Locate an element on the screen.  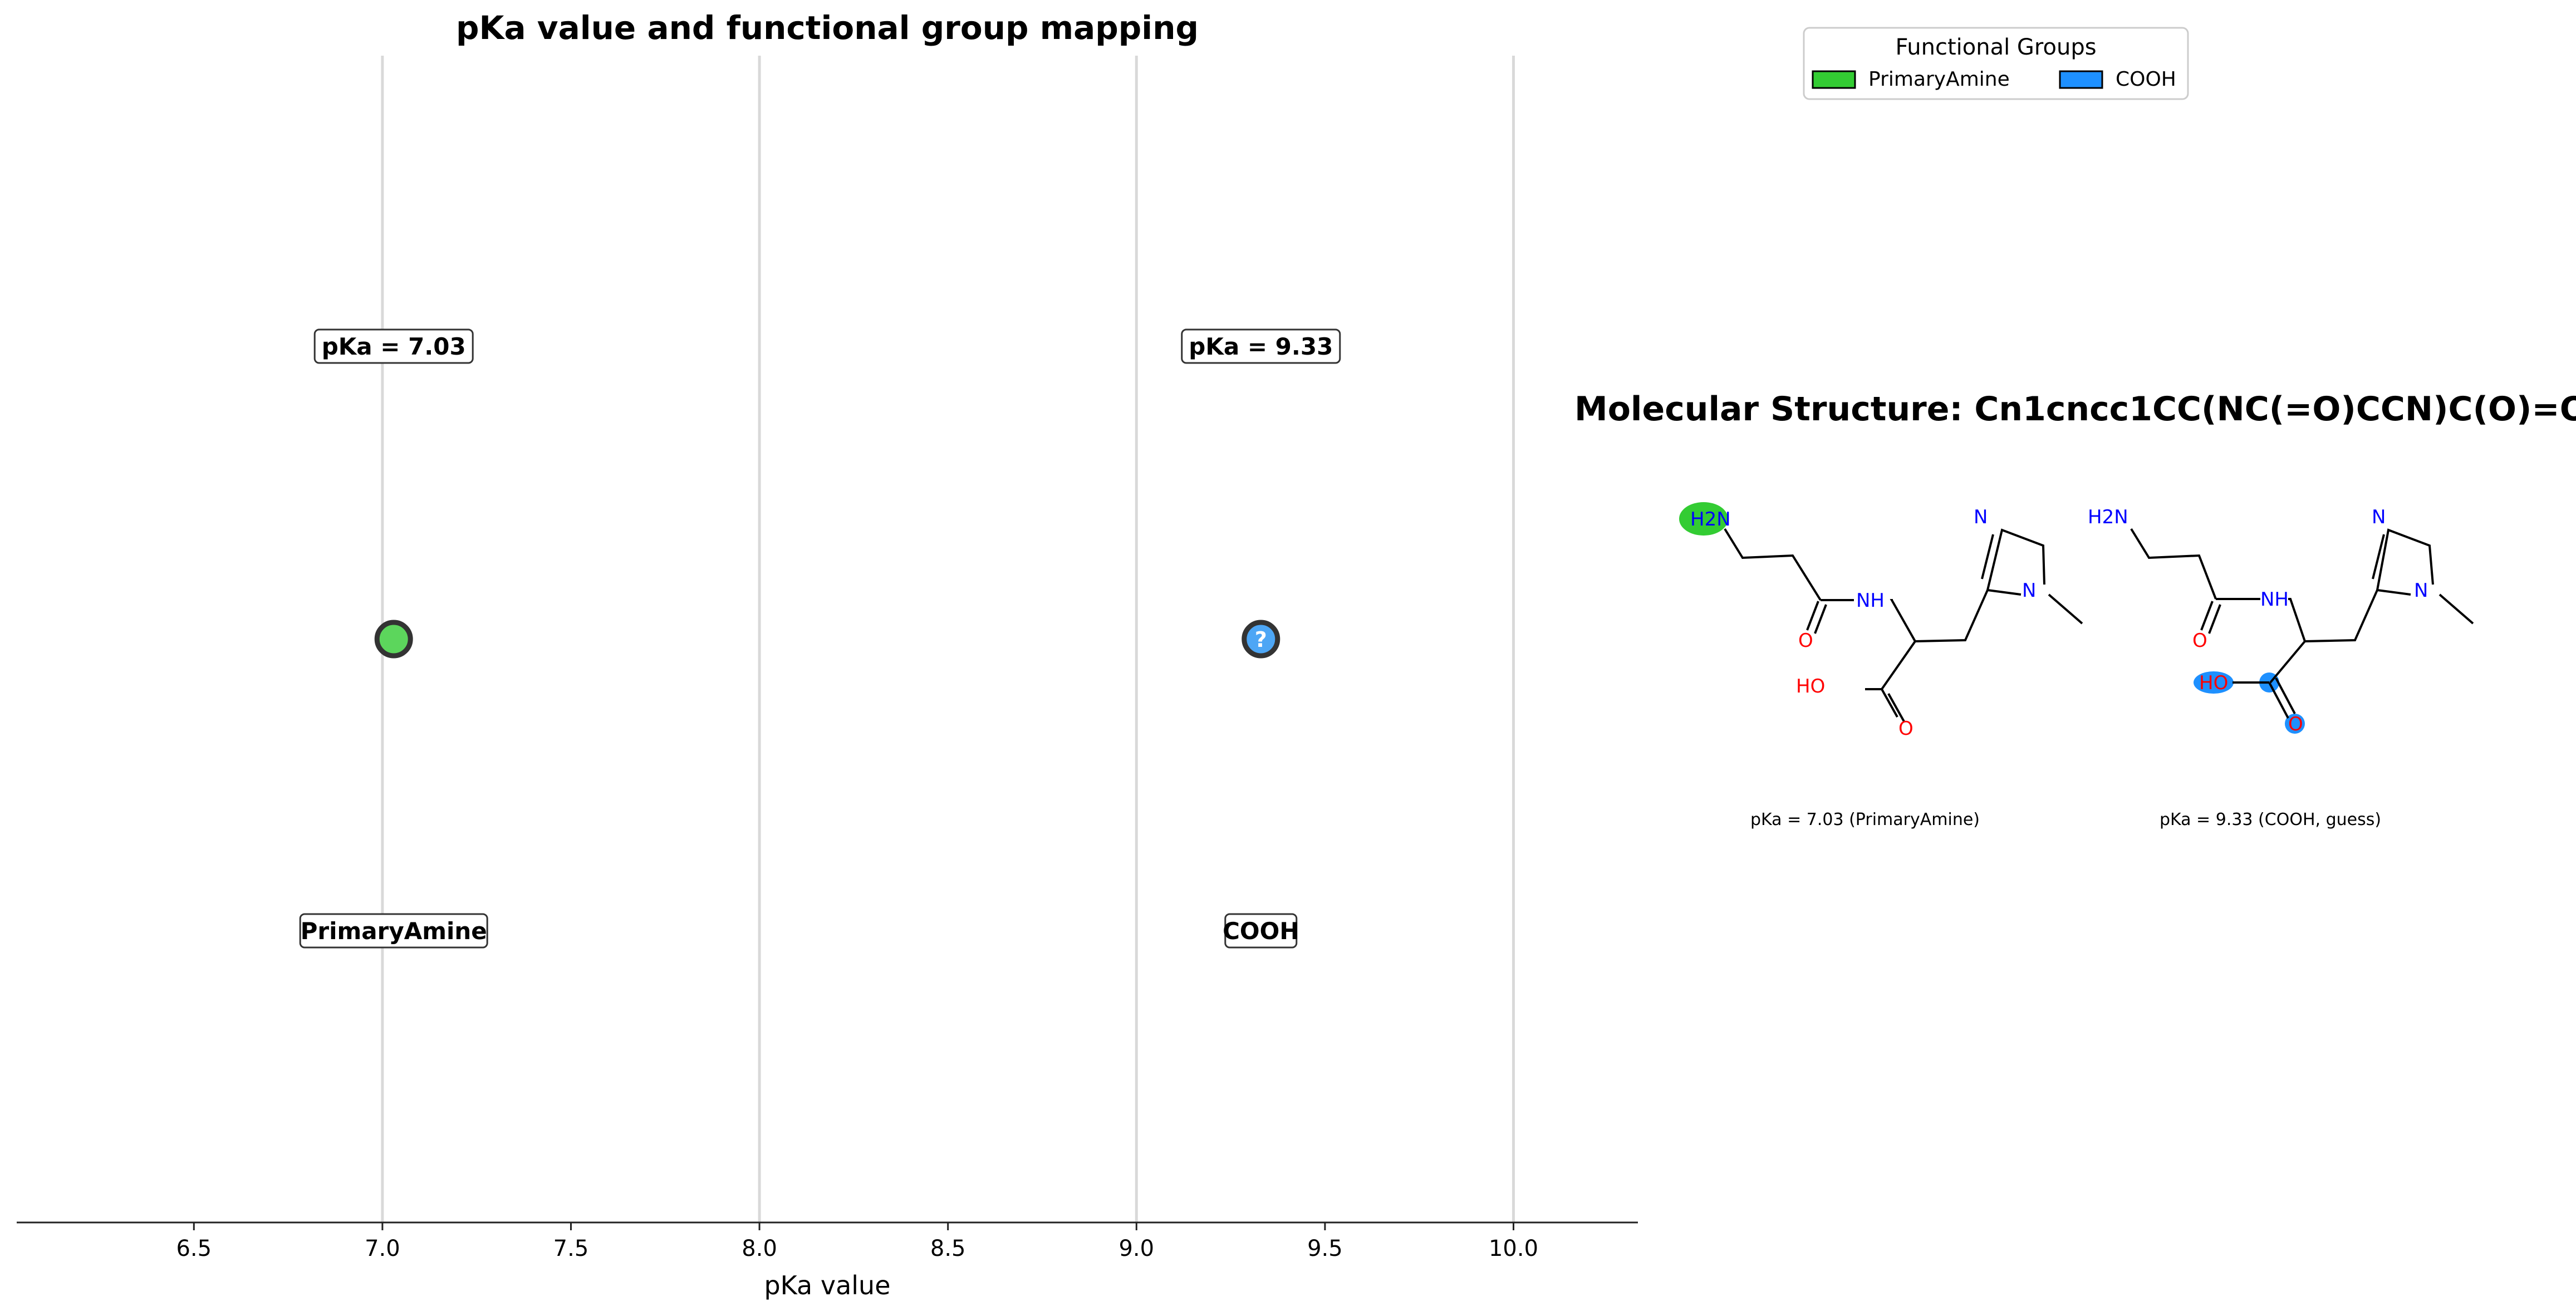
molecule-drawing-amine: H2N NH N N O HO O is located at coordinates (1881, 621).